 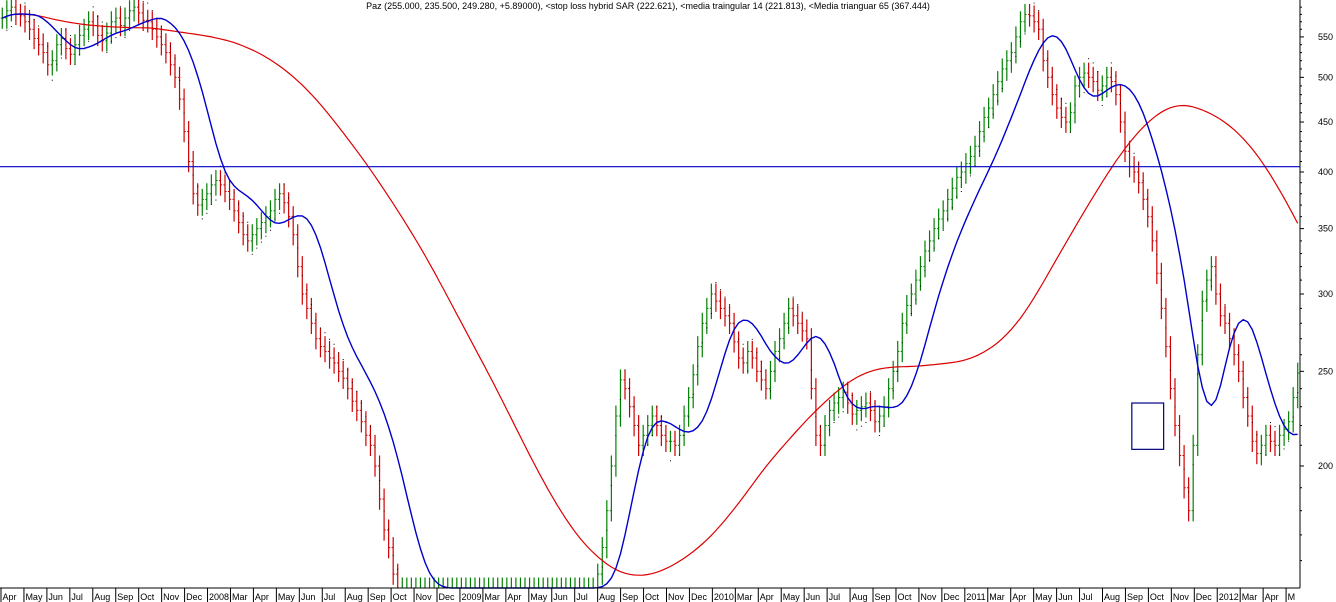 What do you see at coordinates (539, 597) in the screenshot?
I see `x-tick-label: May` at bounding box center [539, 597].